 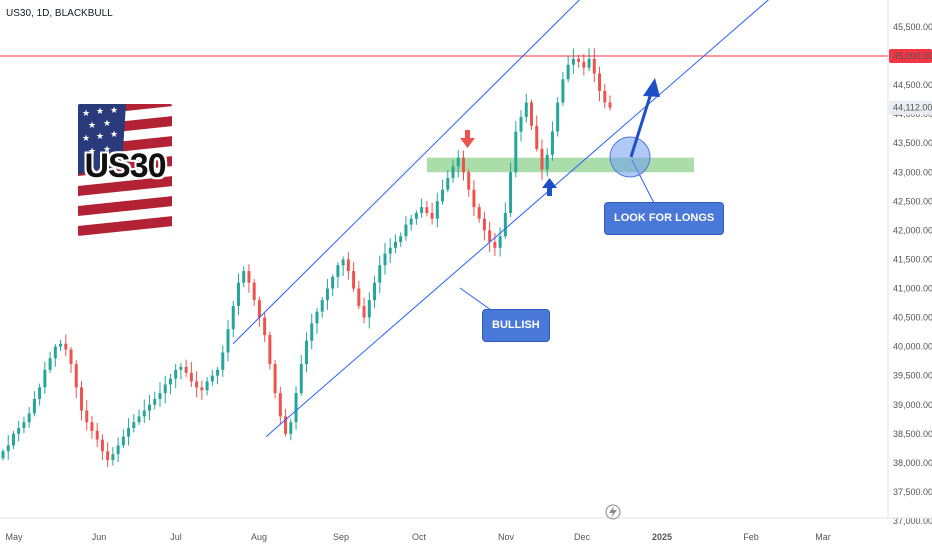 I want to click on price-tick-label: 41,500.00, so click(x=912, y=259).